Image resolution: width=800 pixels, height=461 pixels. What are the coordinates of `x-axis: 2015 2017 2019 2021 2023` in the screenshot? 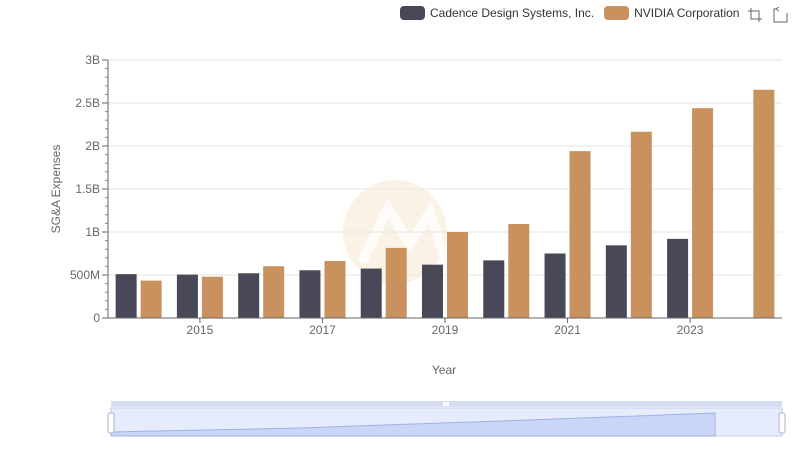 It's located at (445, 327).